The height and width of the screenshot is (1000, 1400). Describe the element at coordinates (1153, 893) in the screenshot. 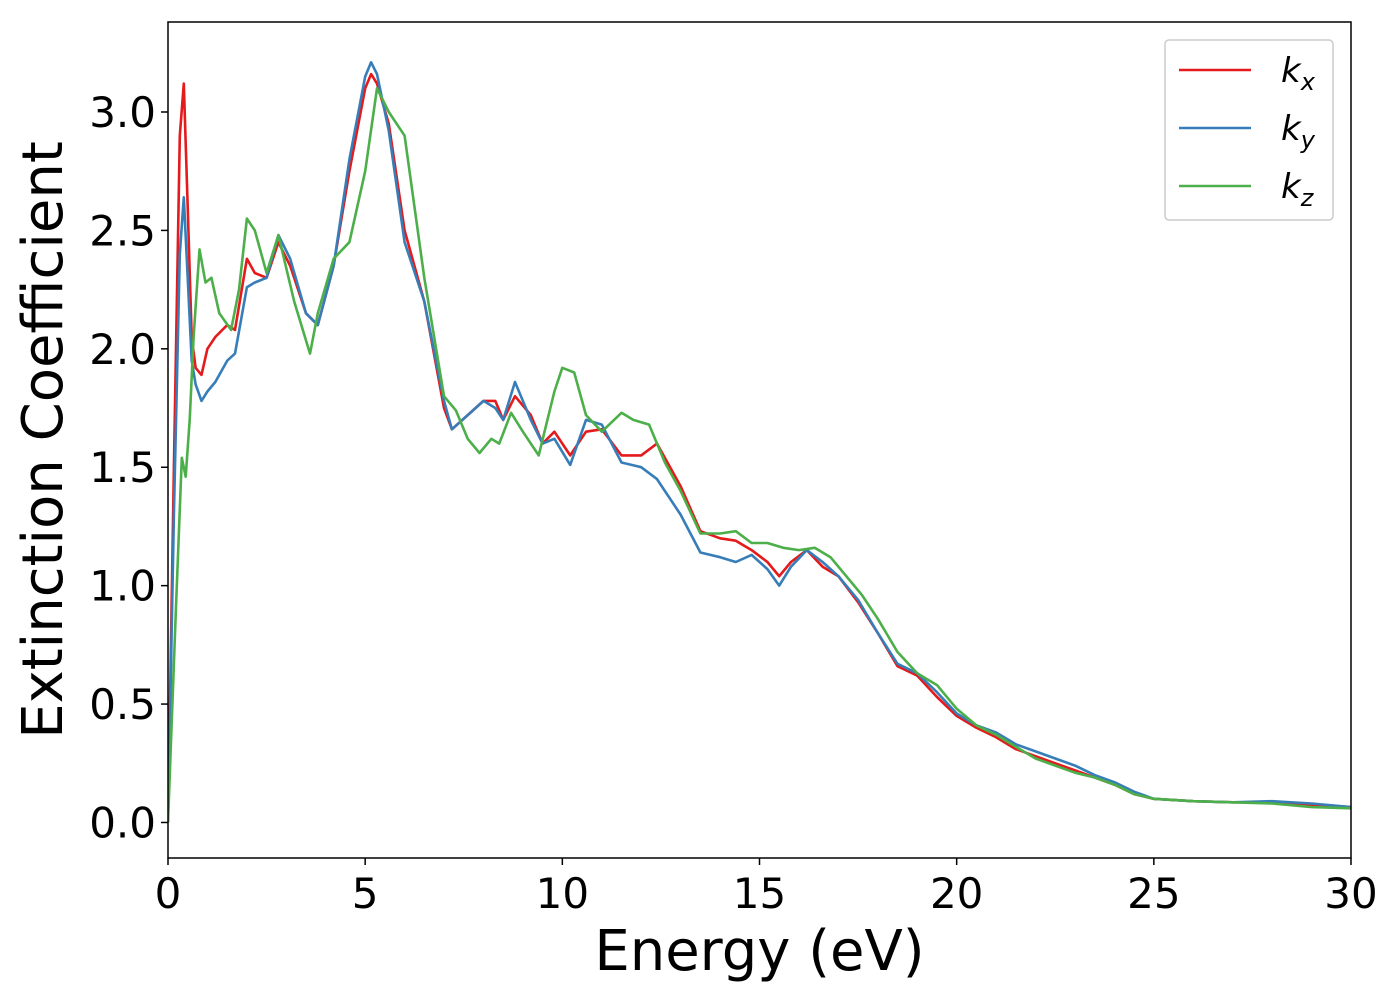

I see `x-tick-label: 25` at that location.